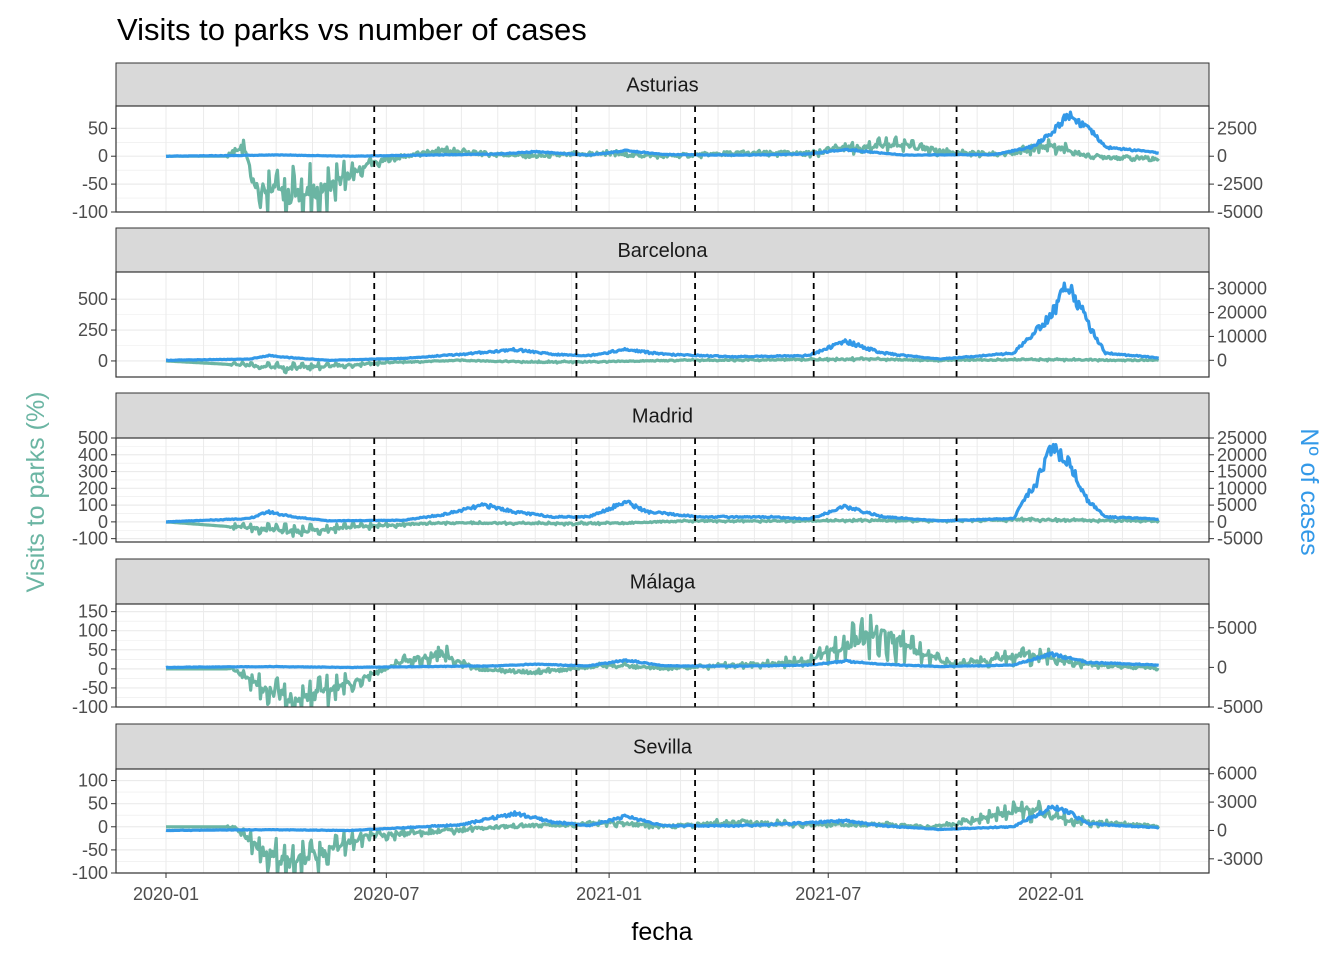 The width and height of the screenshot is (1344, 960). I want to click on y-tick-label-right: 15000, so click(1242, 472).